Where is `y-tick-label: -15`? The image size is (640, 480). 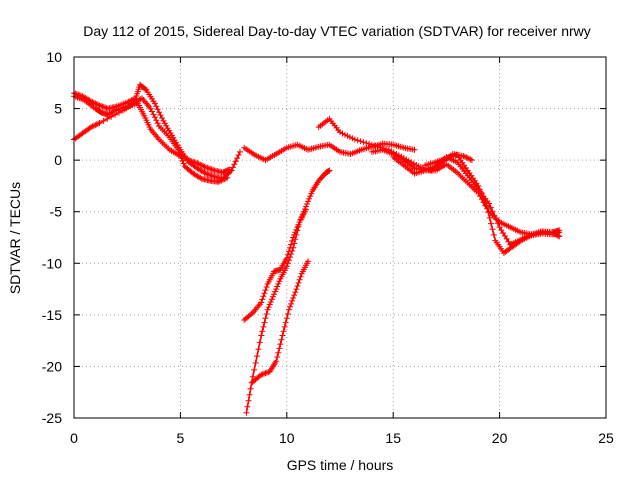 y-tick-label: -15 is located at coordinates (52, 315).